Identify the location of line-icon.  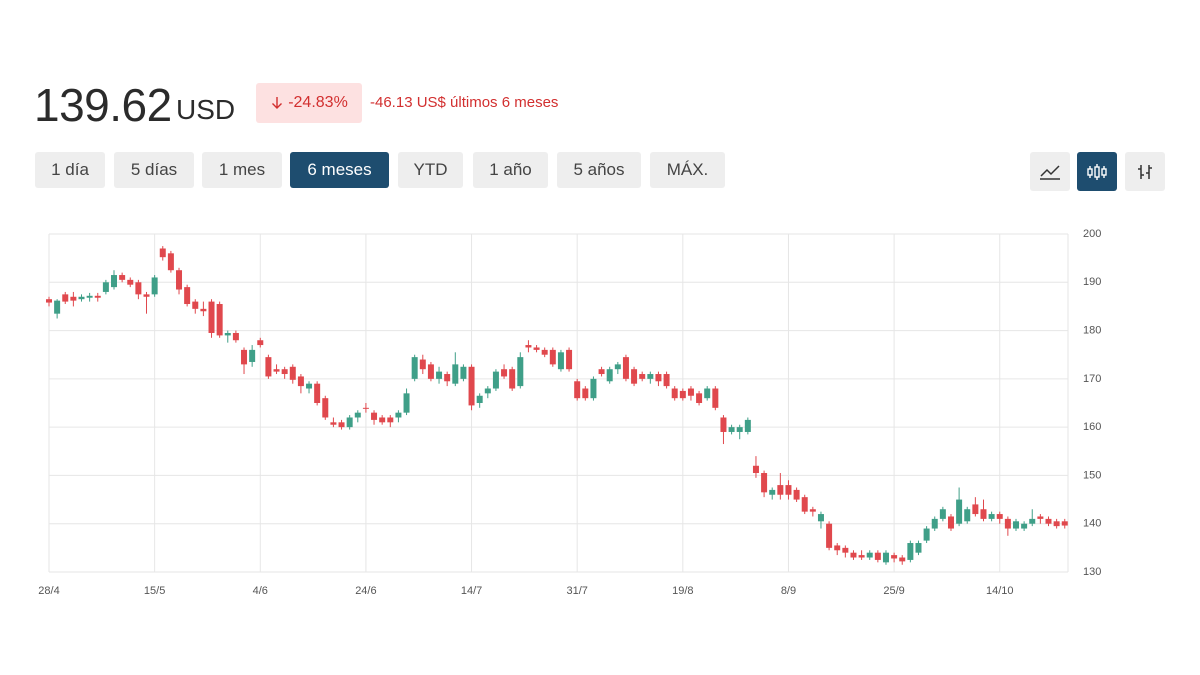
(1050, 172).